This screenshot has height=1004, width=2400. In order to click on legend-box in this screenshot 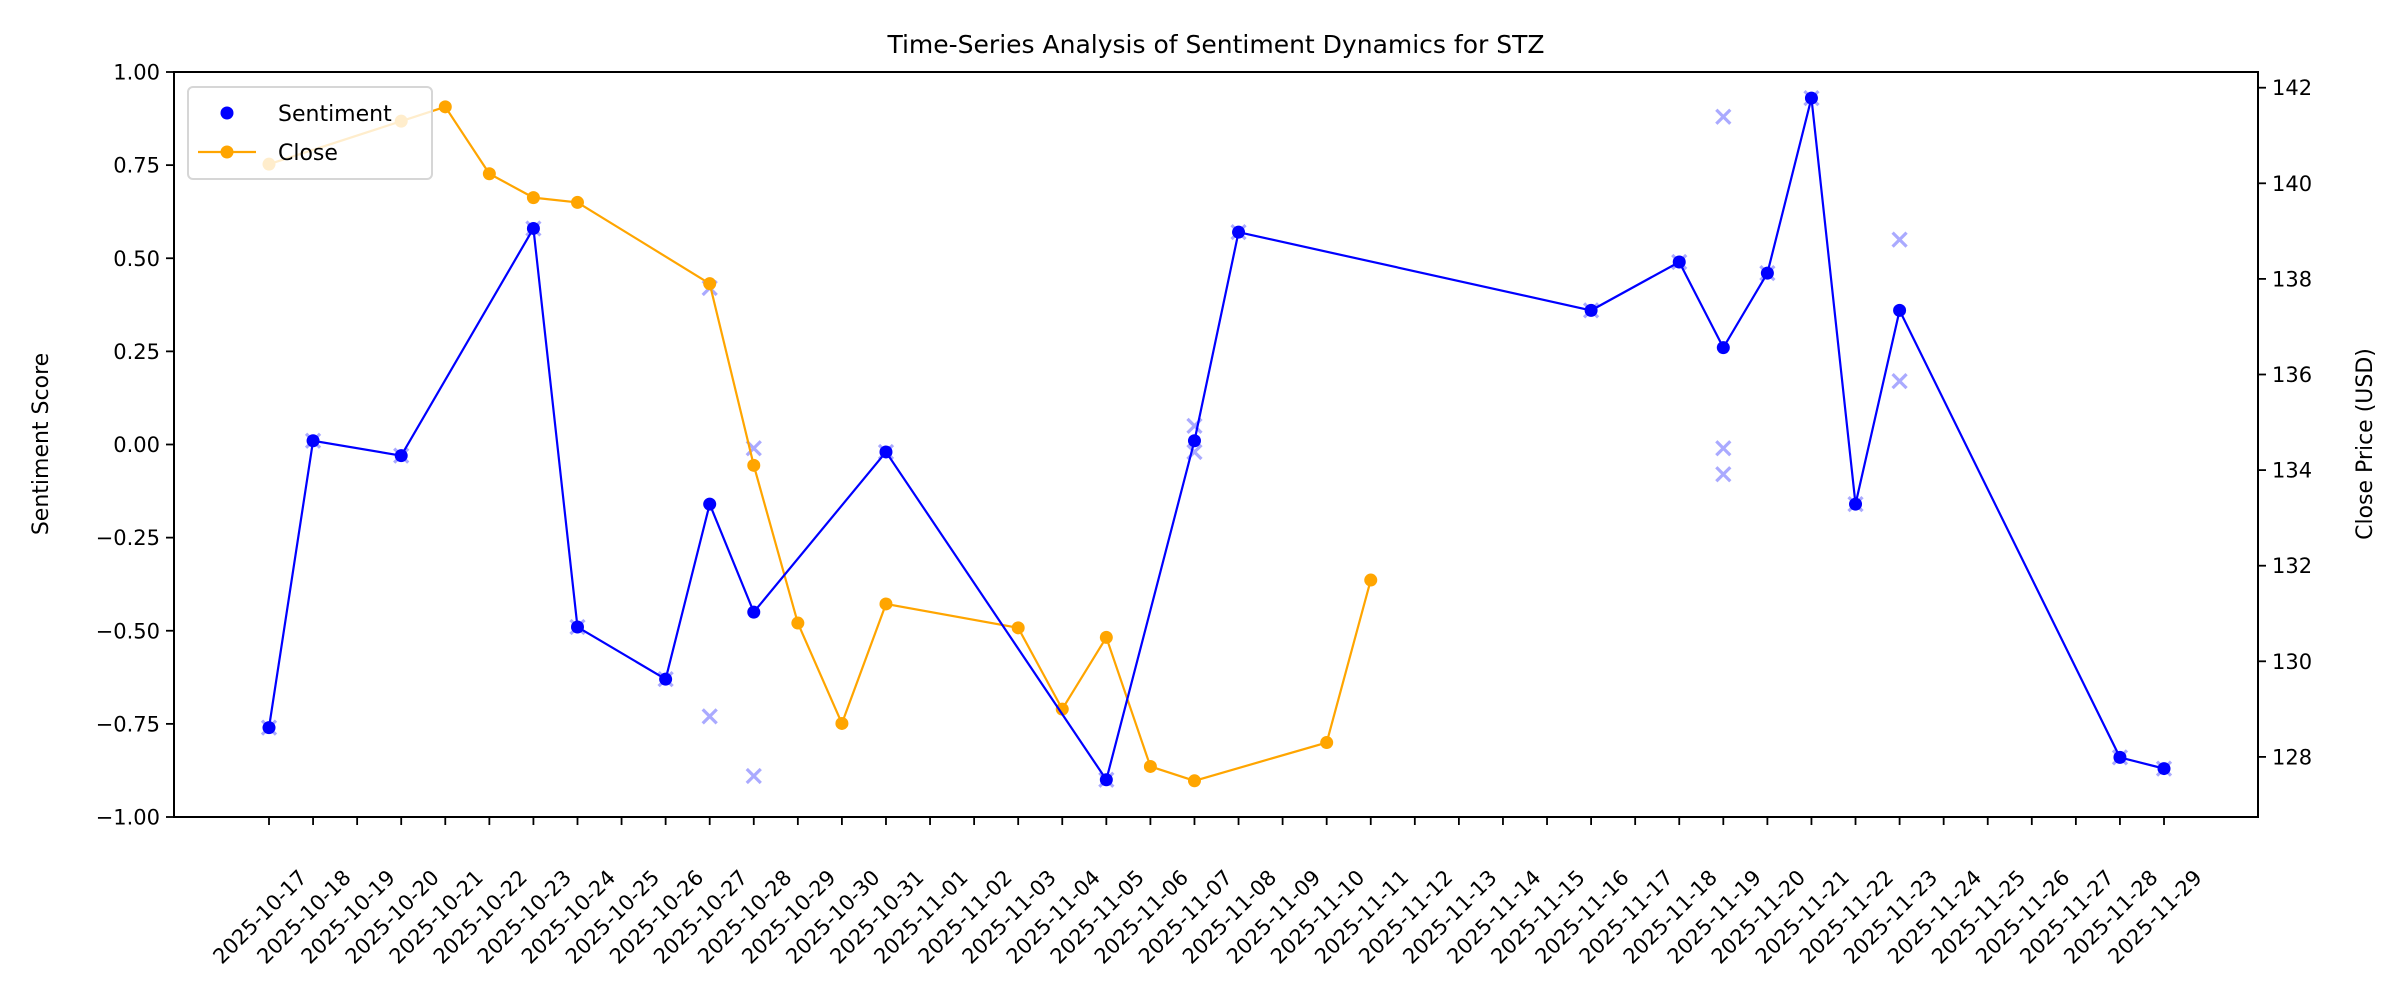, I will do `click(310, 133)`.